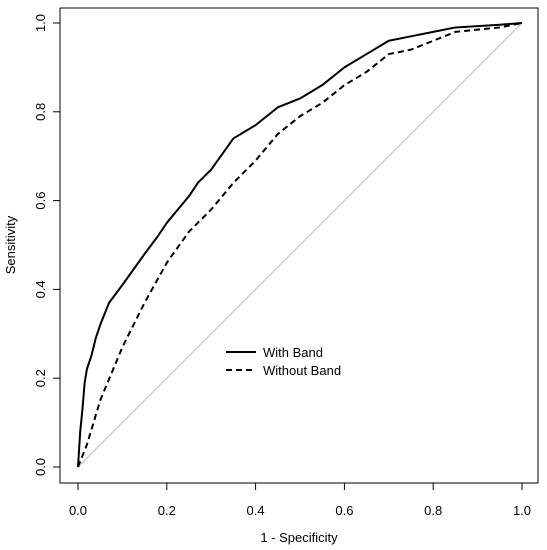  Describe the element at coordinates (40, 112) in the screenshot. I see `y-tick-label: 0.8` at that location.